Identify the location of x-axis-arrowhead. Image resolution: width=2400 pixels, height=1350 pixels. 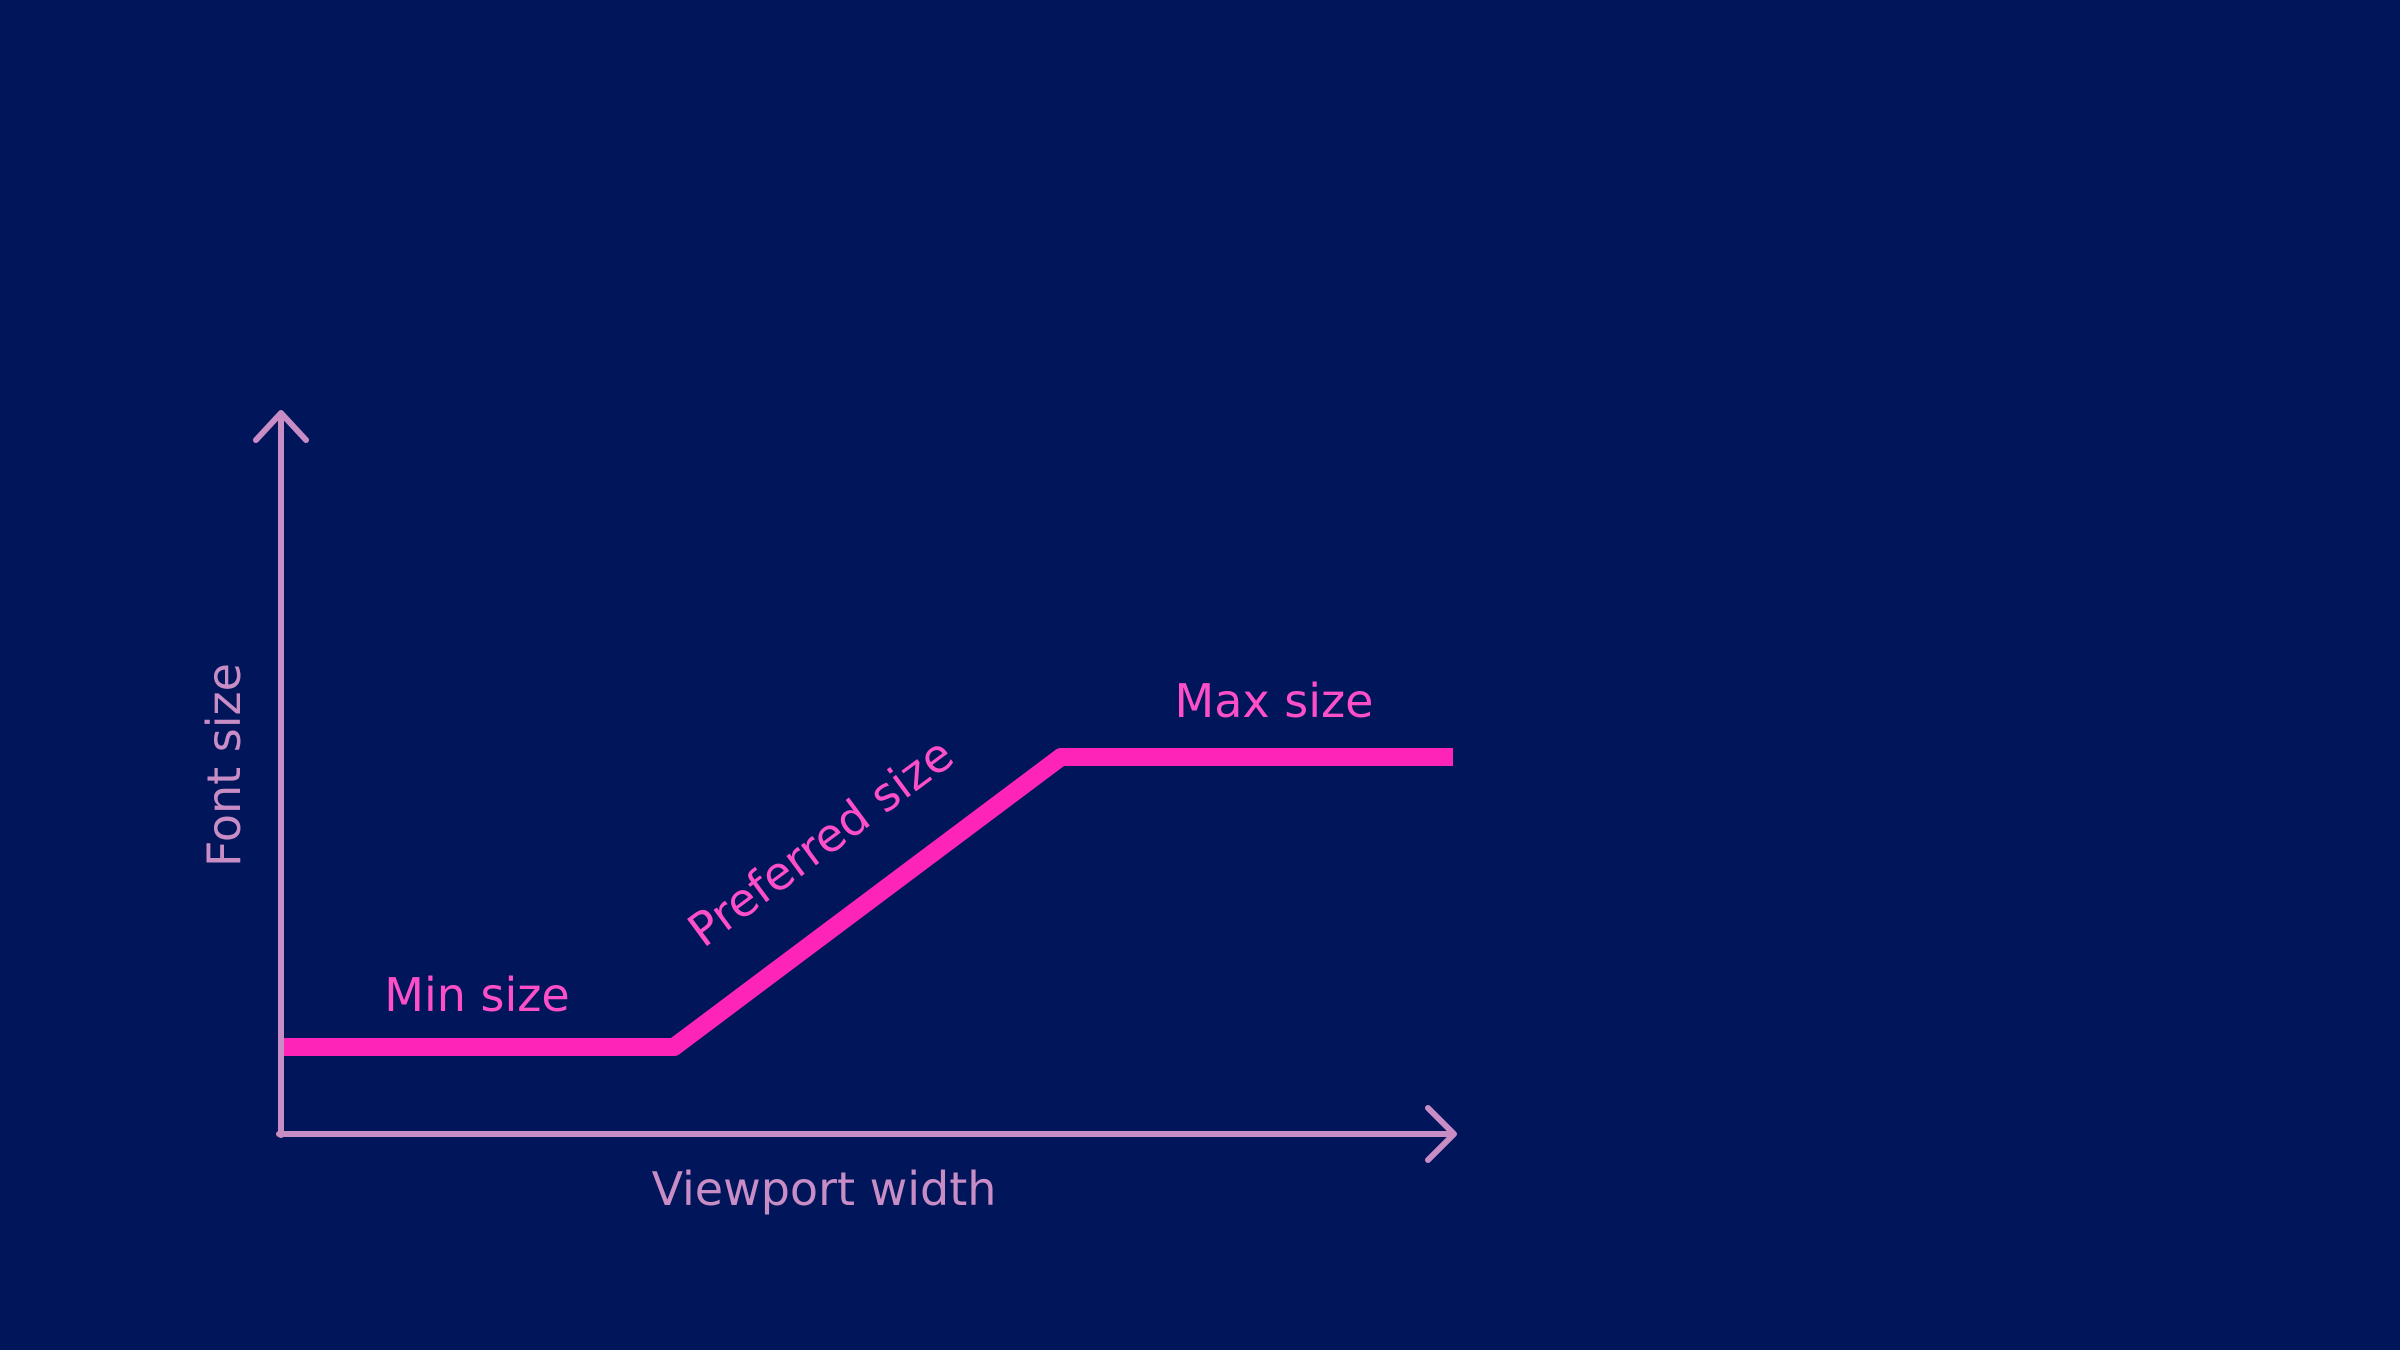
(1441, 1134).